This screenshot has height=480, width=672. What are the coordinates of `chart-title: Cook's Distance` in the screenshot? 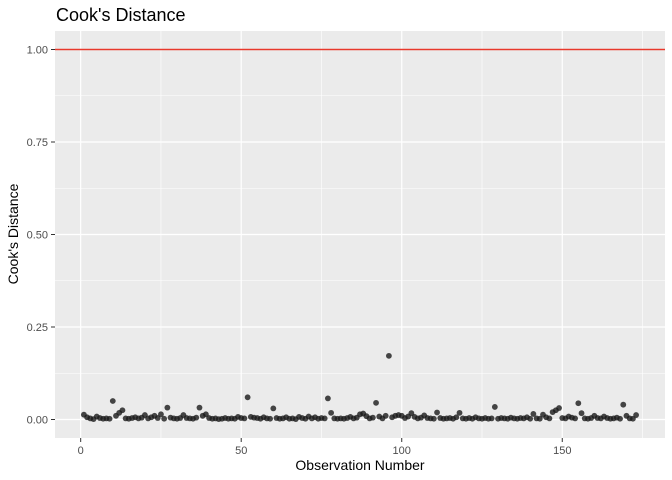 It's located at (121, 15).